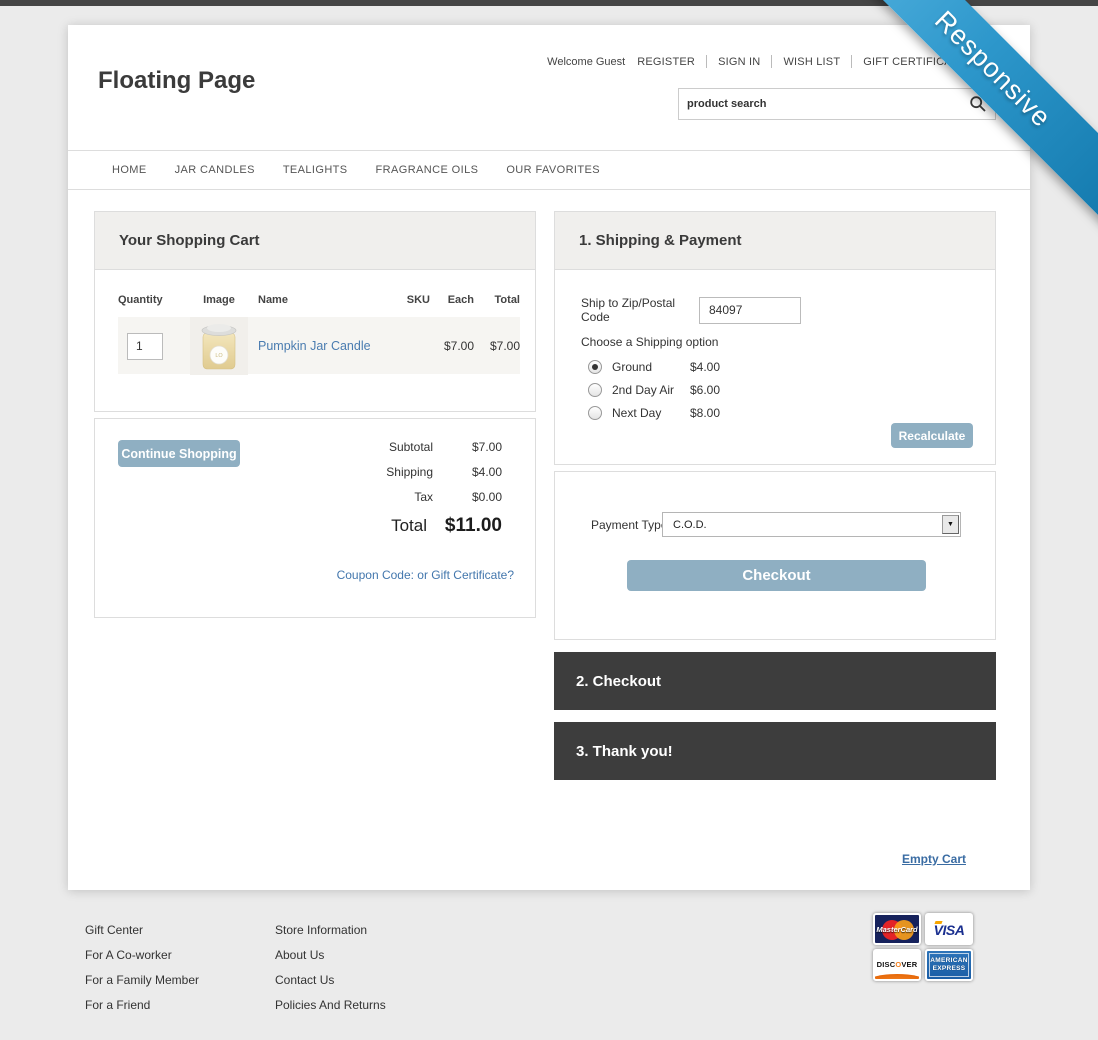 The image size is (1098, 1040). I want to click on mastercard-icon: MasterCard, so click(897, 929).